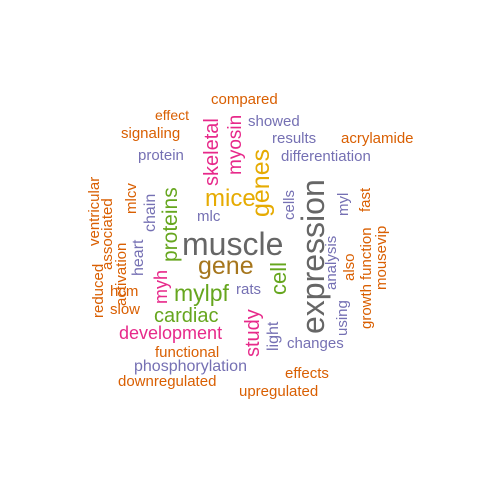 The width and height of the screenshot is (480, 480). I want to click on word-mousevip: mousevip, so click(381, 257).